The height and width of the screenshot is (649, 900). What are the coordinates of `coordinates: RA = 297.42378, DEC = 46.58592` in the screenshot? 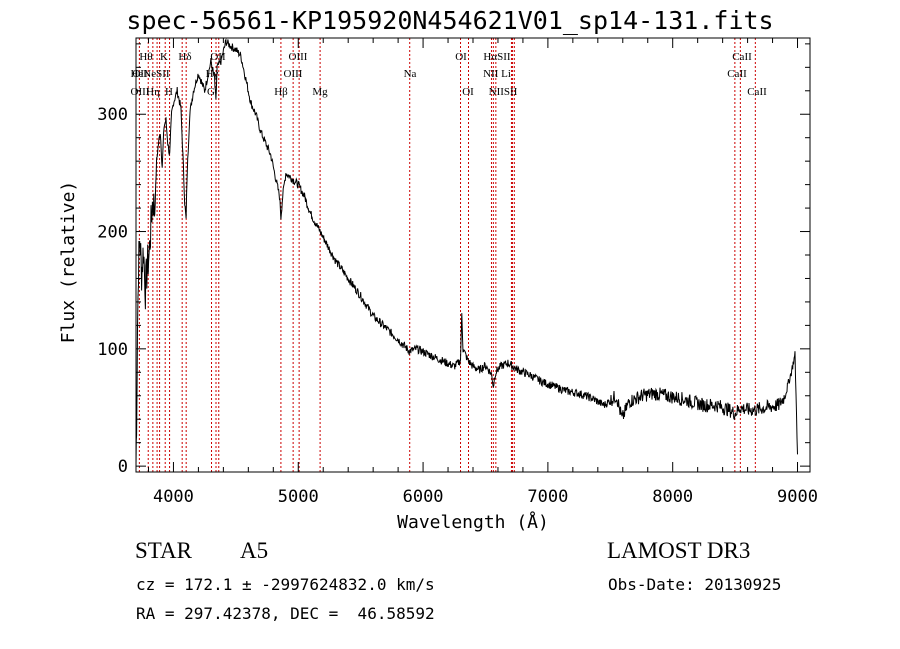 It's located at (285, 613).